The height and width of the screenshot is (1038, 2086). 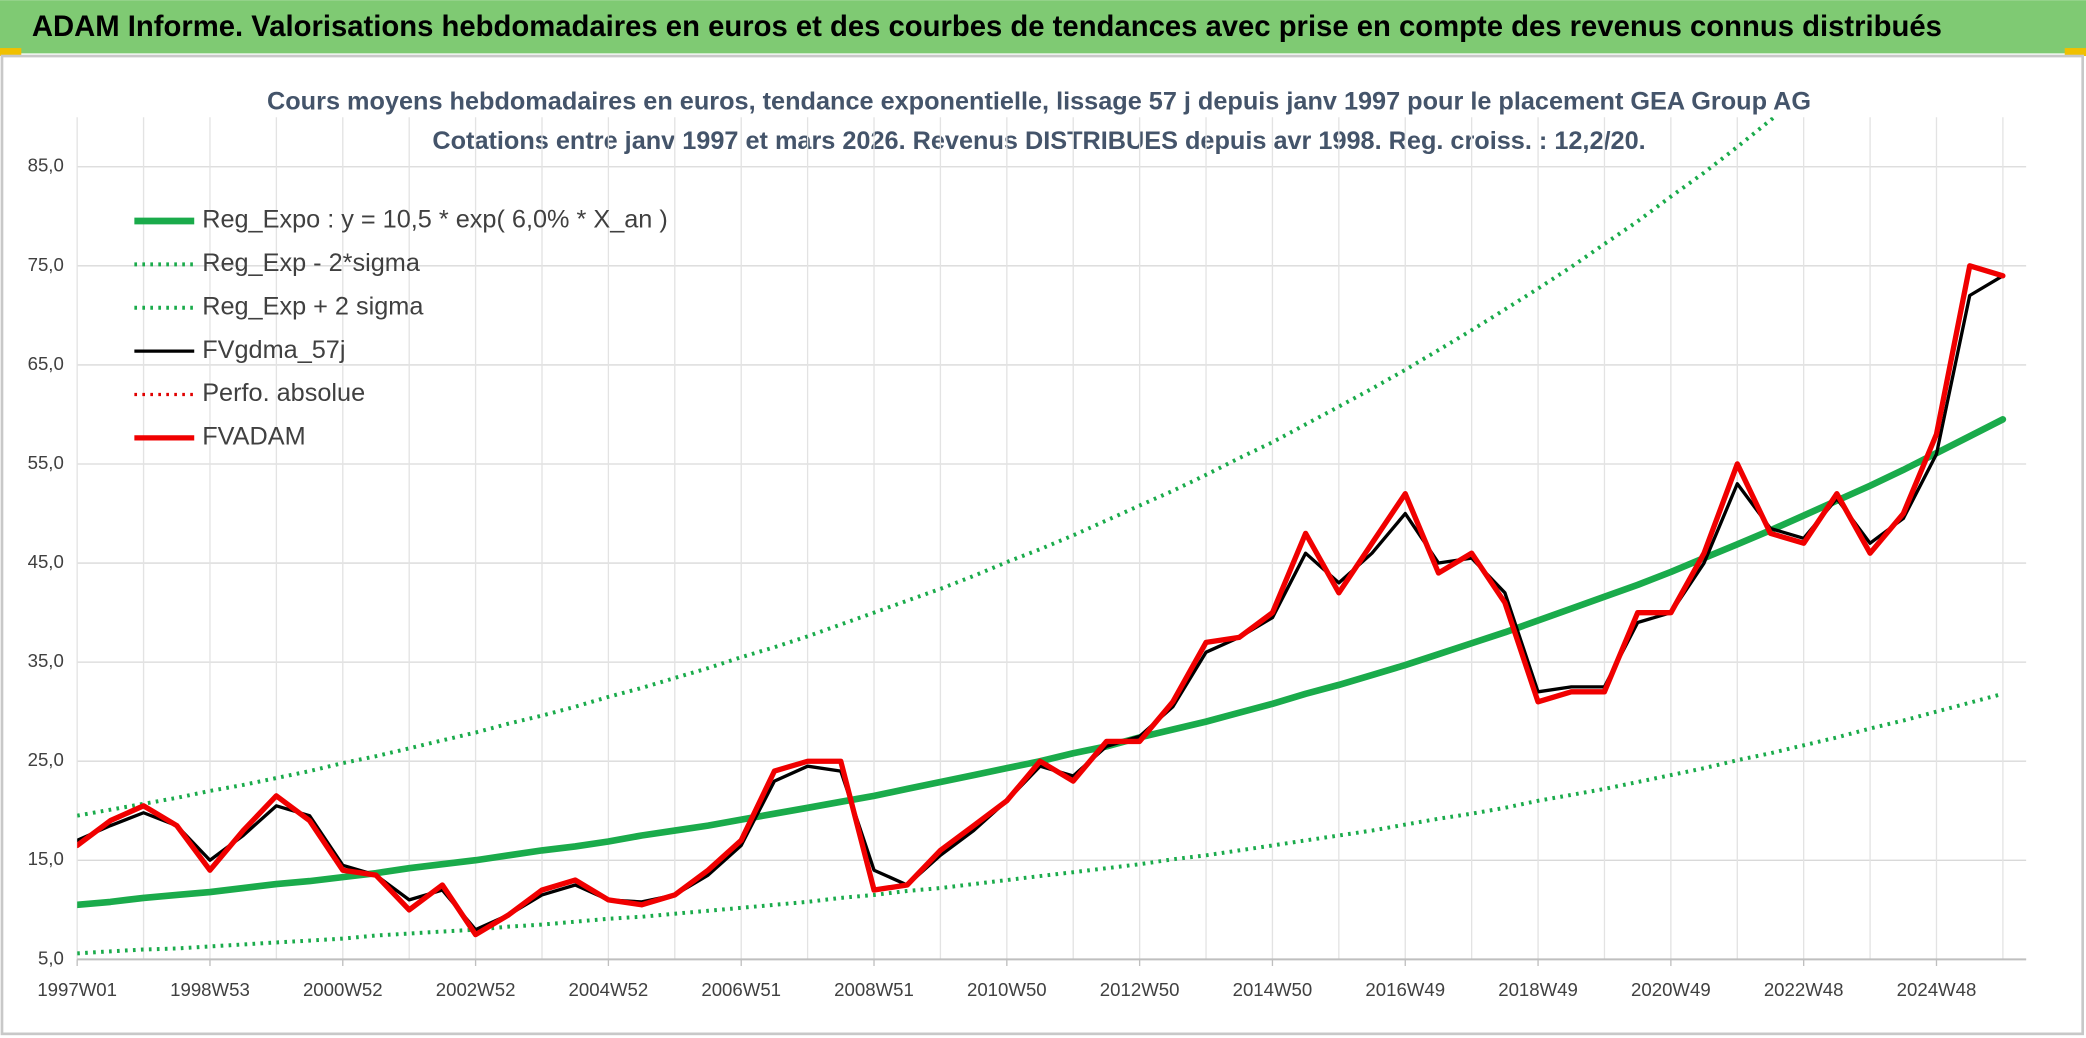 What do you see at coordinates (46, 660) in the screenshot?
I see `y-tick-label: 35,0` at bounding box center [46, 660].